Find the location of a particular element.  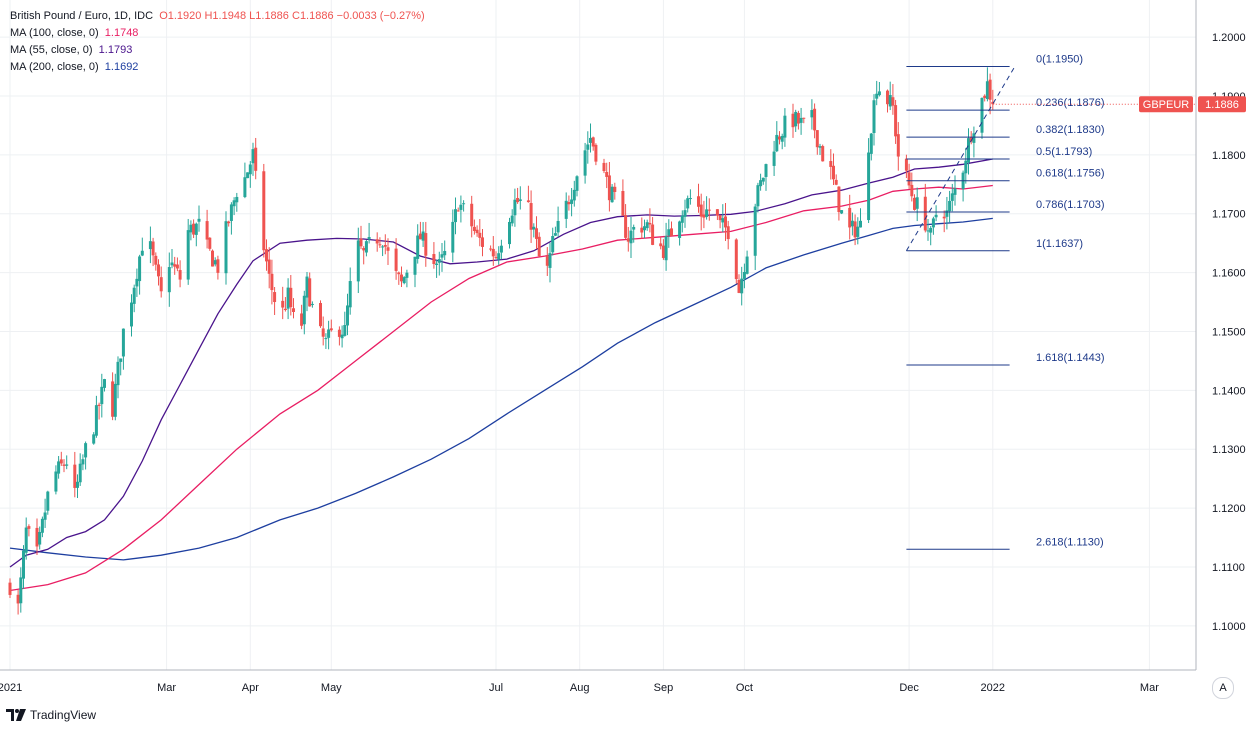

time-tick-label: Apr is located at coordinates (250, 688).